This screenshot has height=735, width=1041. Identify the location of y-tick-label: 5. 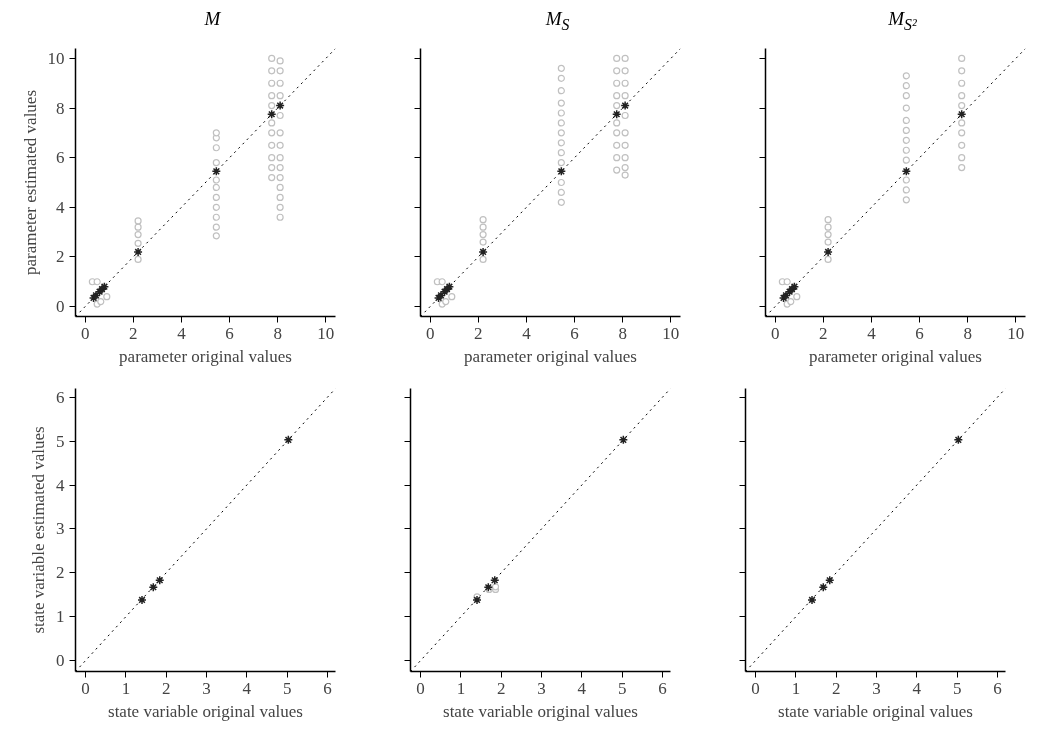
(60, 441).